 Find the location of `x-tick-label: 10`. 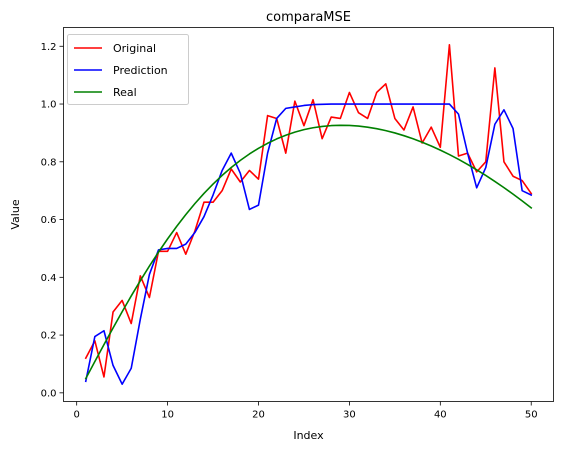

x-tick-label: 10 is located at coordinates (167, 415).